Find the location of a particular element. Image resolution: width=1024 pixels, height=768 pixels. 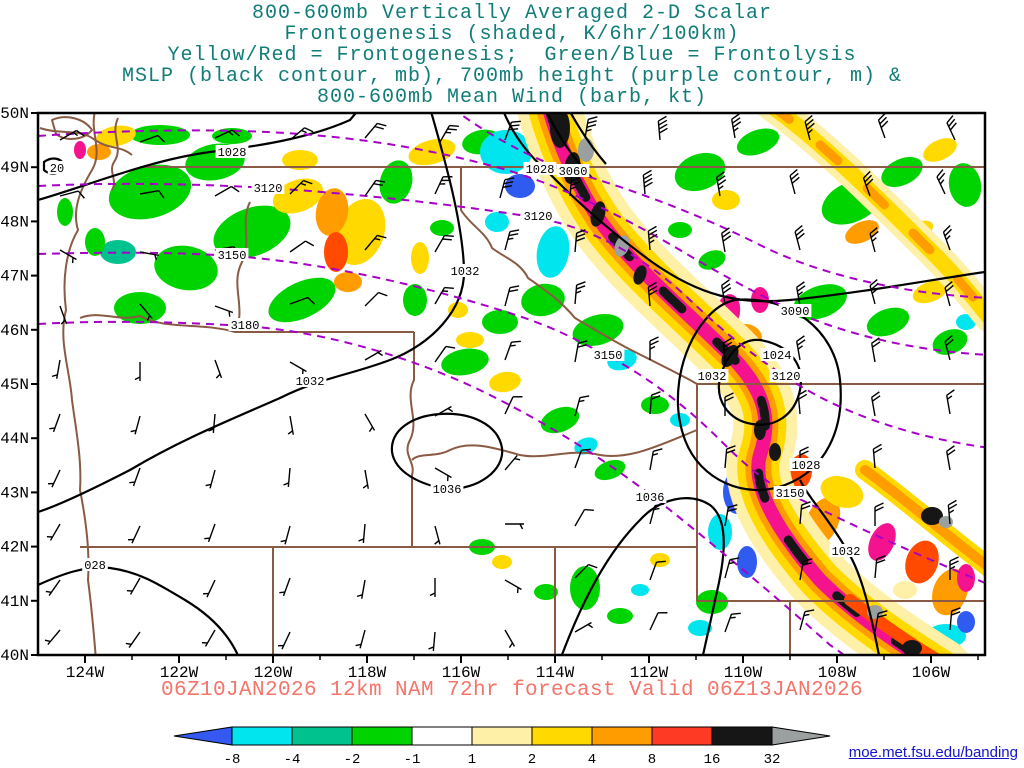

lon-label: 108W is located at coordinates (837, 673).